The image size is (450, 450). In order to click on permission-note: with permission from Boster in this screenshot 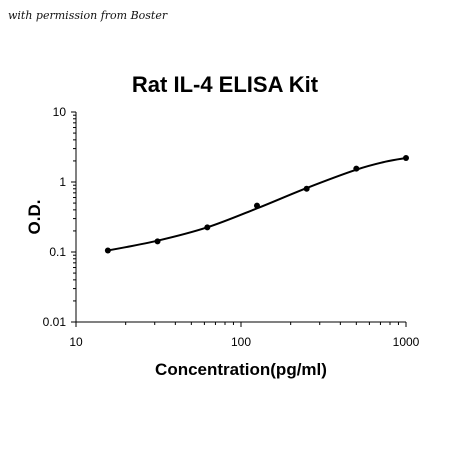, I will do `click(88, 15)`.